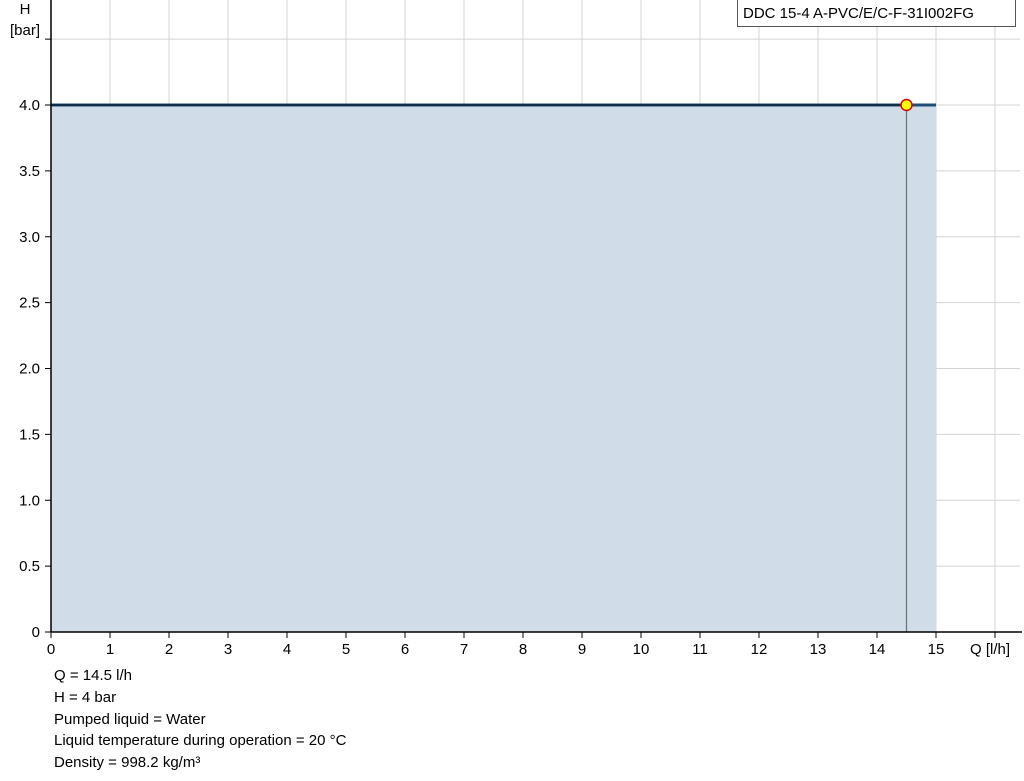  What do you see at coordinates (582, 649) in the screenshot?
I see `x-tick-label: 9` at bounding box center [582, 649].